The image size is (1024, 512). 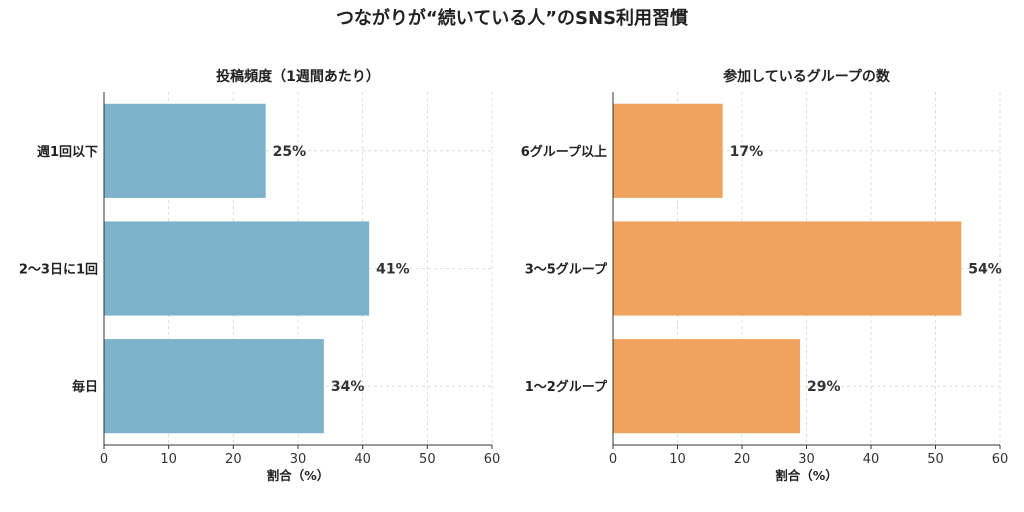 What do you see at coordinates (824, 387) in the screenshot?
I see `bar-value-label: 29%` at bounding box center [824, 387].